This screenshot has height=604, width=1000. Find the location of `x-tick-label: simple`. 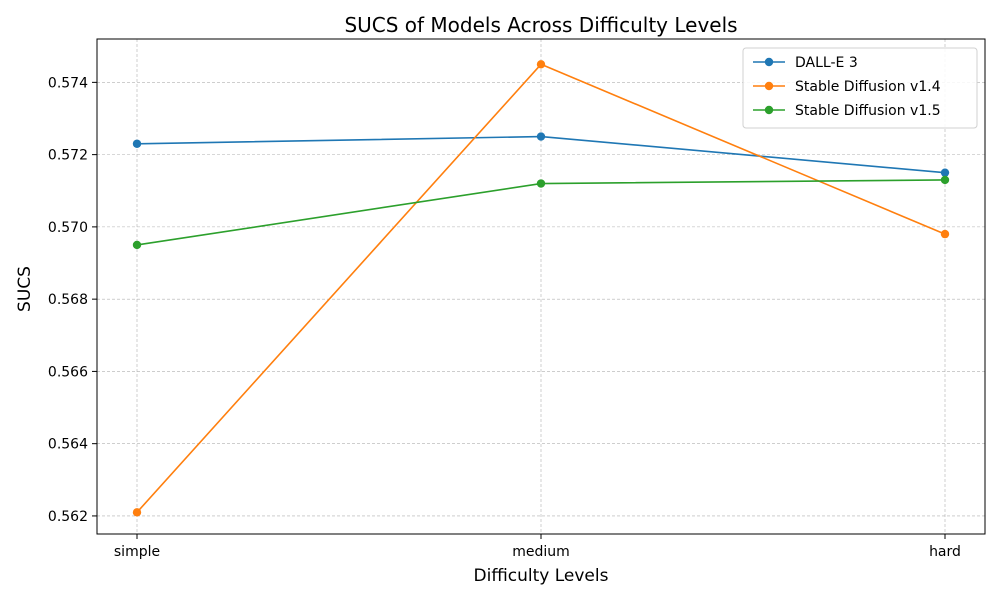

x-tick-label: simple is located at coordinates (137, 552).